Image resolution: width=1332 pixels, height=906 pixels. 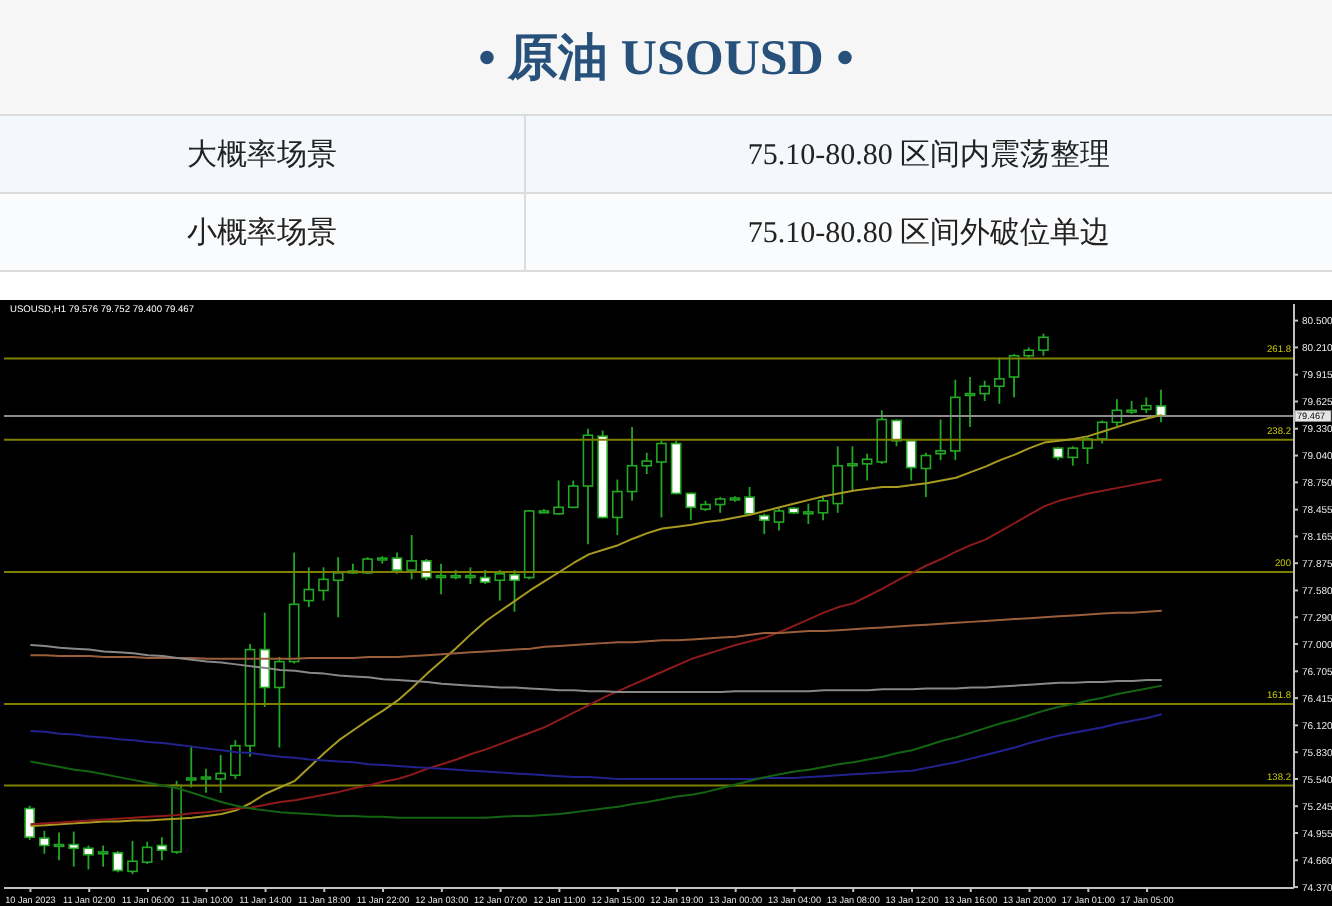 I want to click on text: 75.10-80.80 区间内震荡整理, so click(x=929, y=156).